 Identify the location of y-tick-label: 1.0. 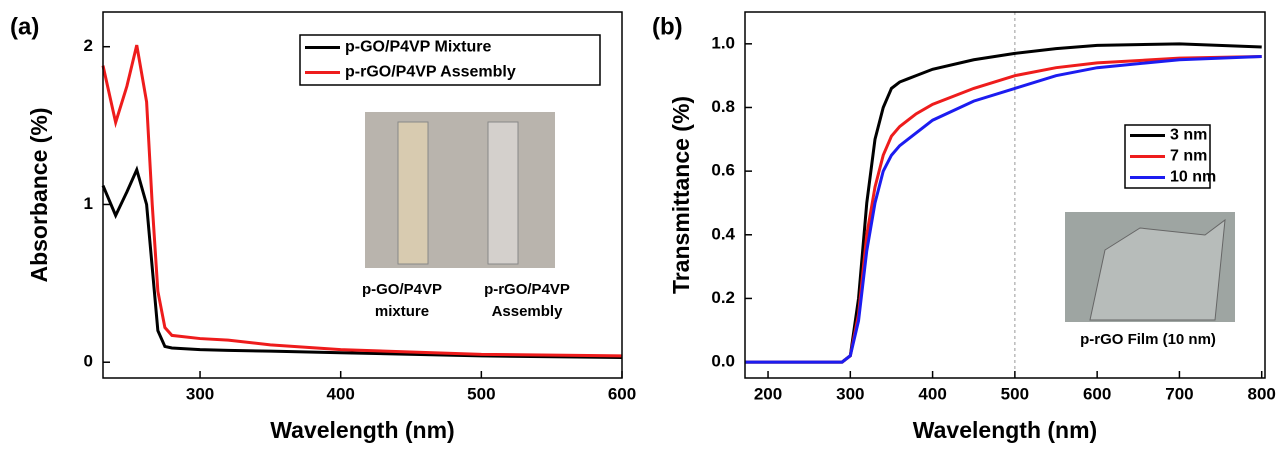
(723, 42).